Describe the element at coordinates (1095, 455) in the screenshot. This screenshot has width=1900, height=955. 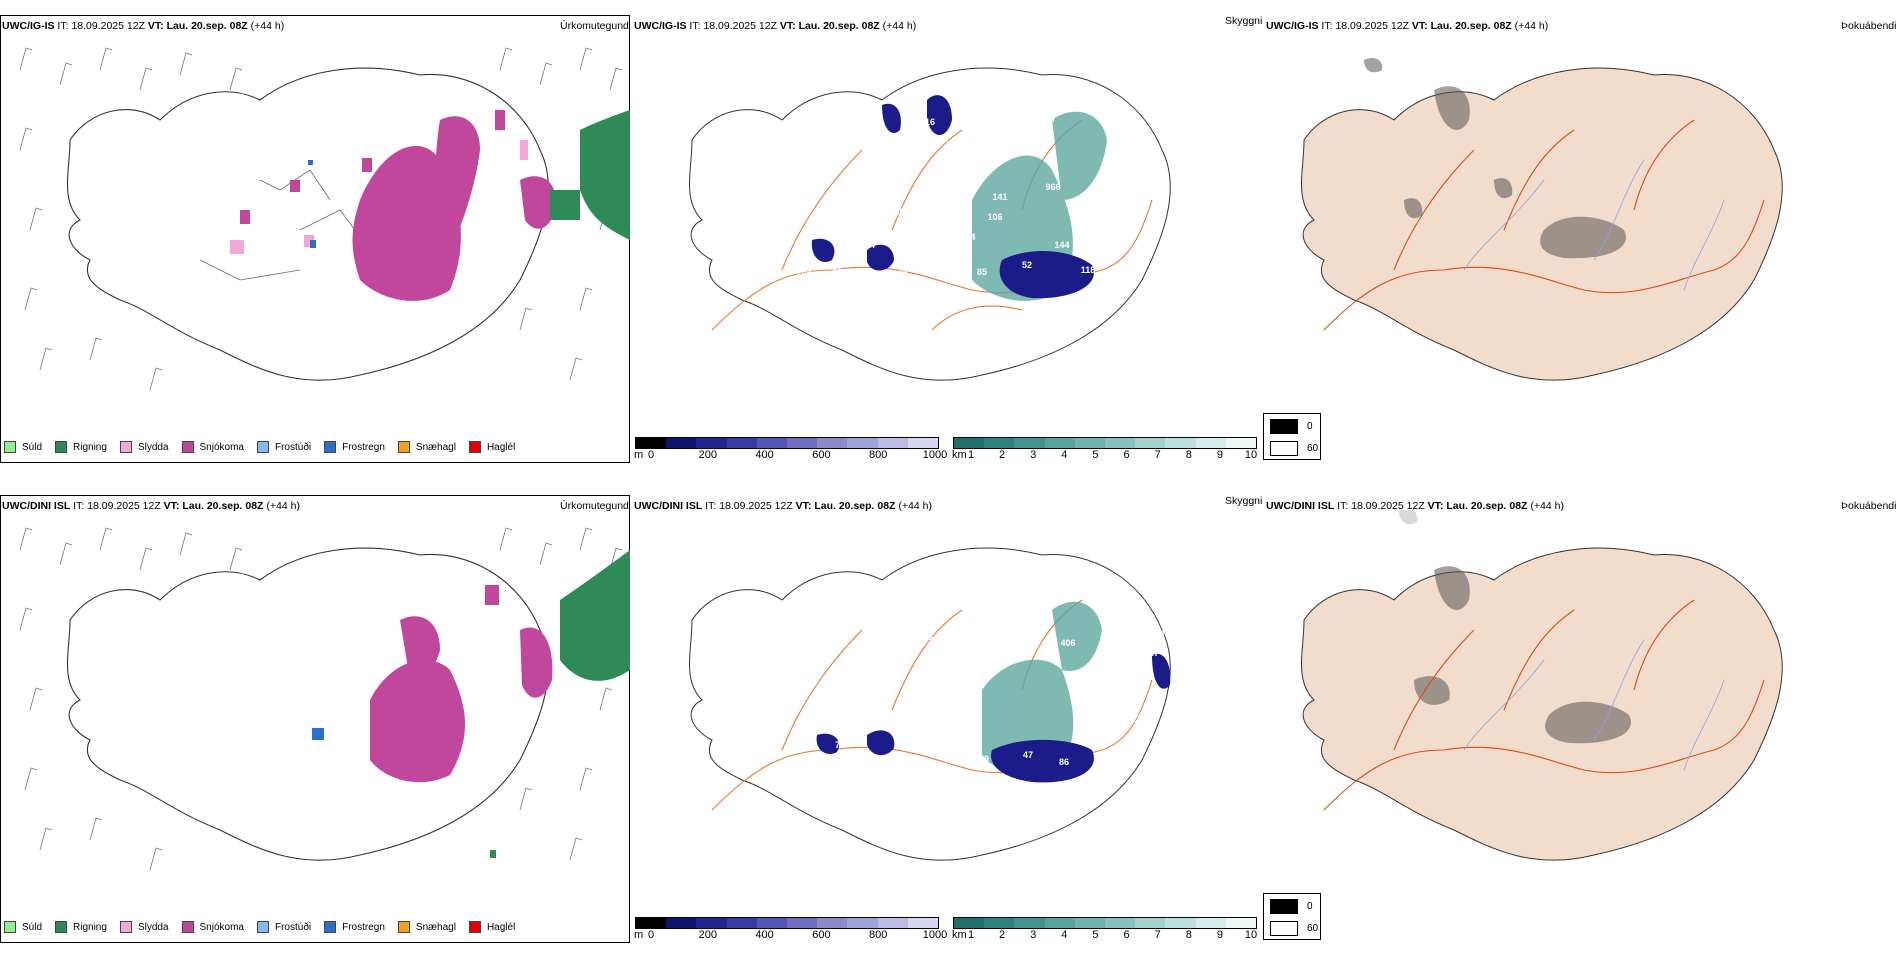
I see `colorbar-tick: 5` at that location.